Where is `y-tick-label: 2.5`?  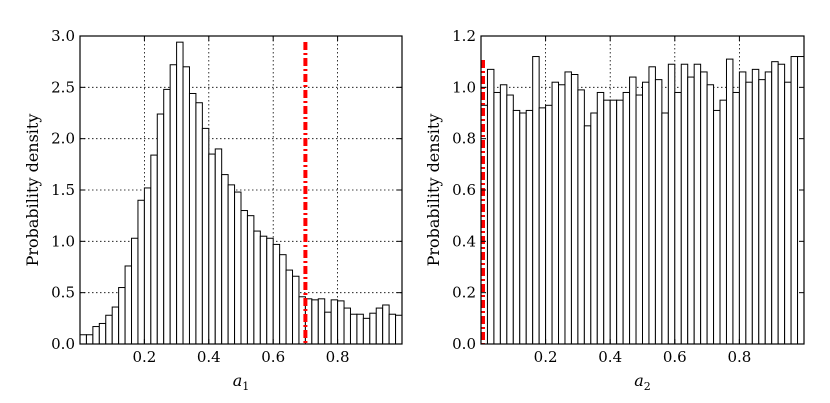
y-tick-label: 2.5 is located at coordinates (63, 87).